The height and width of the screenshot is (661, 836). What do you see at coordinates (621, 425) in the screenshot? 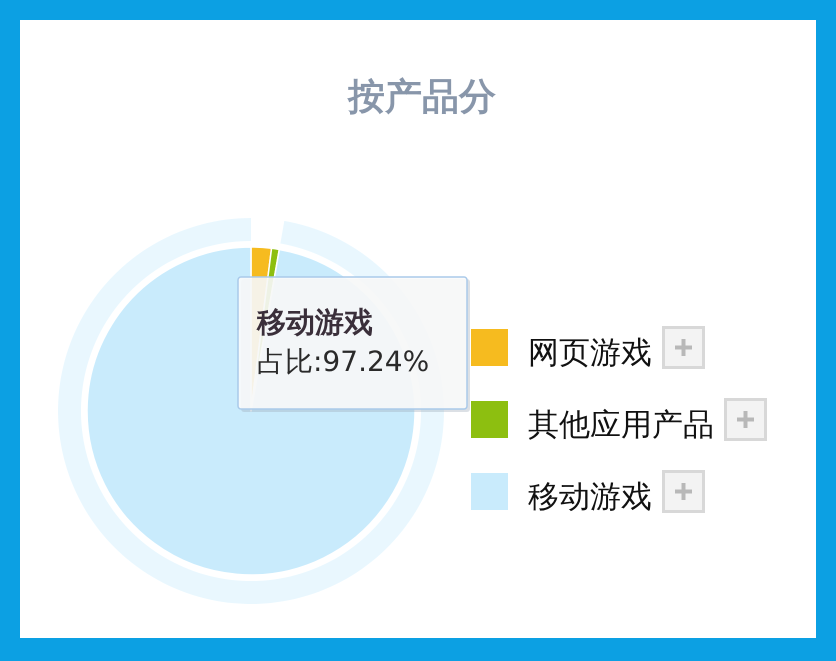
I see `legend-label: 其他应用产品` at bounding box center [621, 425].